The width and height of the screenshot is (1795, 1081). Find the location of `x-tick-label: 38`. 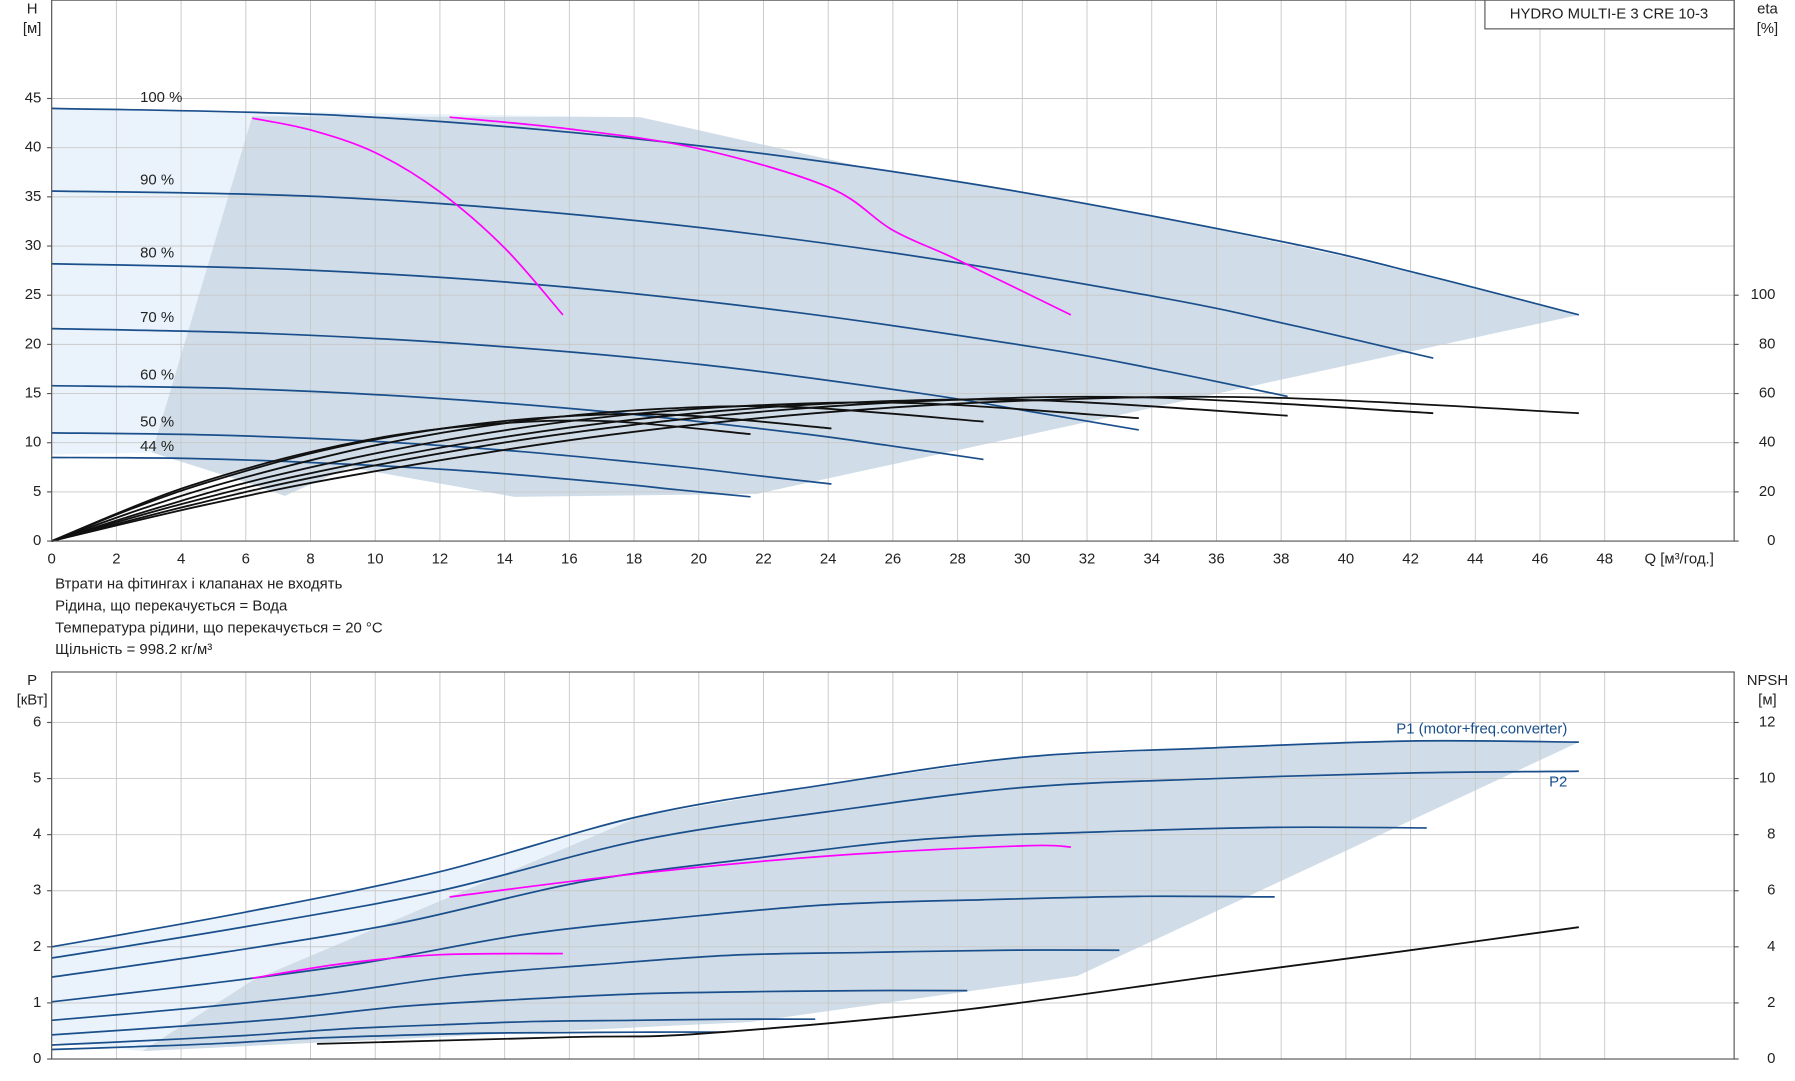

x-tick-label: 38 is located at coordinates (1281, 558).